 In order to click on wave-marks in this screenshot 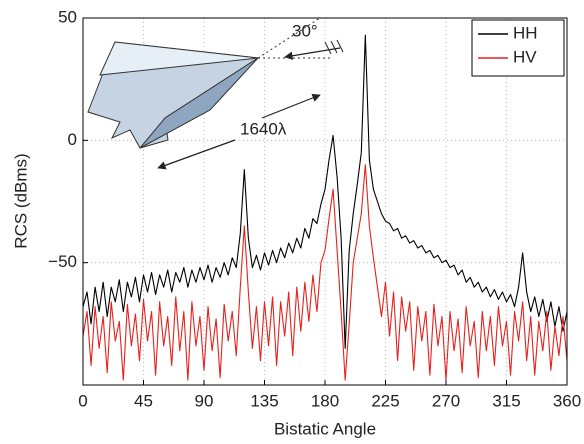, I will do `click(334, 47)`.